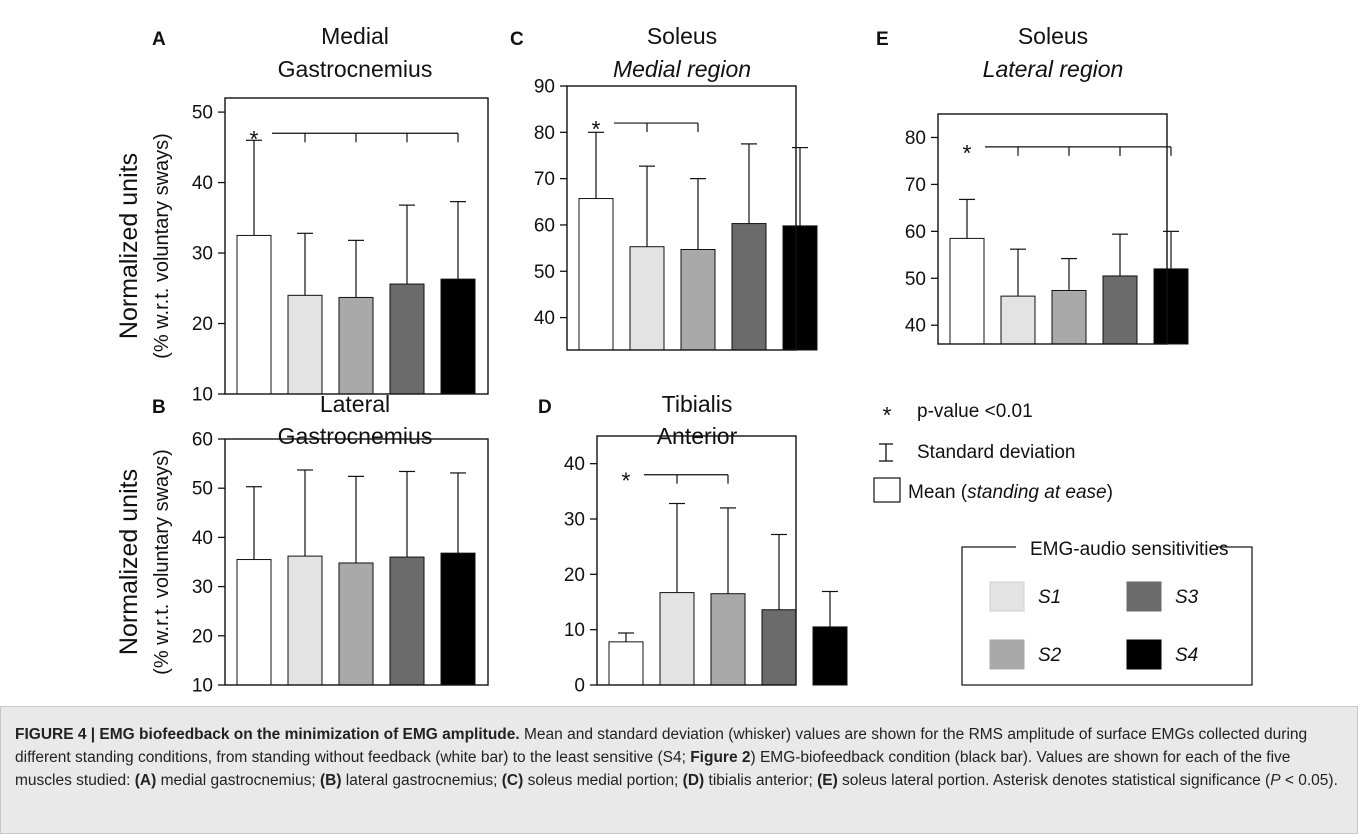  I want to click on caption-part: soleus medial portion;, so click(603, 781).